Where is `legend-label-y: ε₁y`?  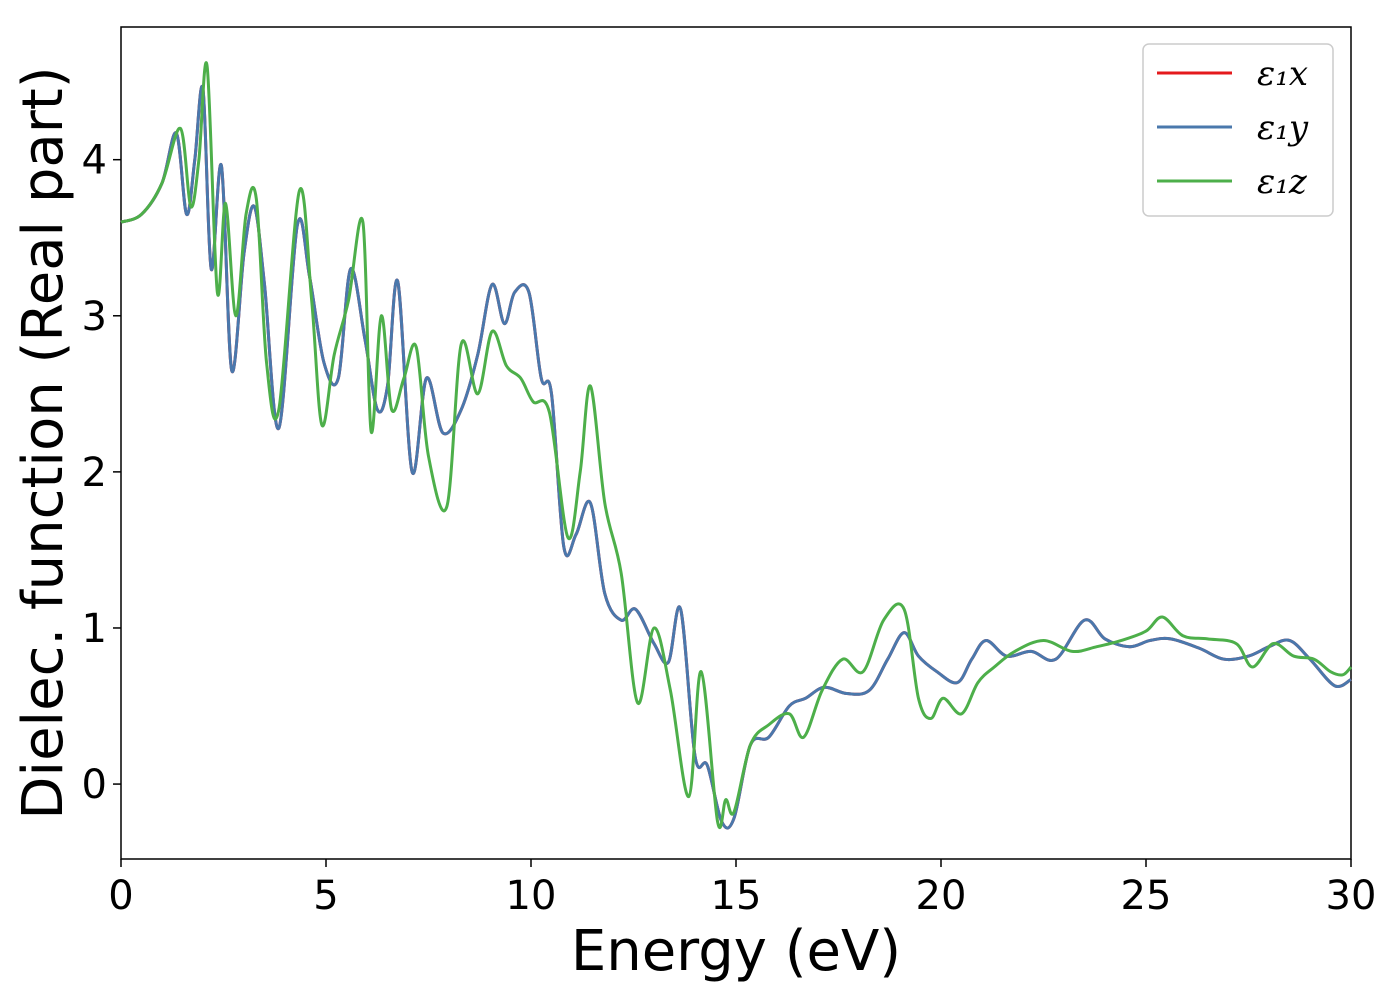 legend-label-y: ε₁y is located at coordinates (1283, 128).